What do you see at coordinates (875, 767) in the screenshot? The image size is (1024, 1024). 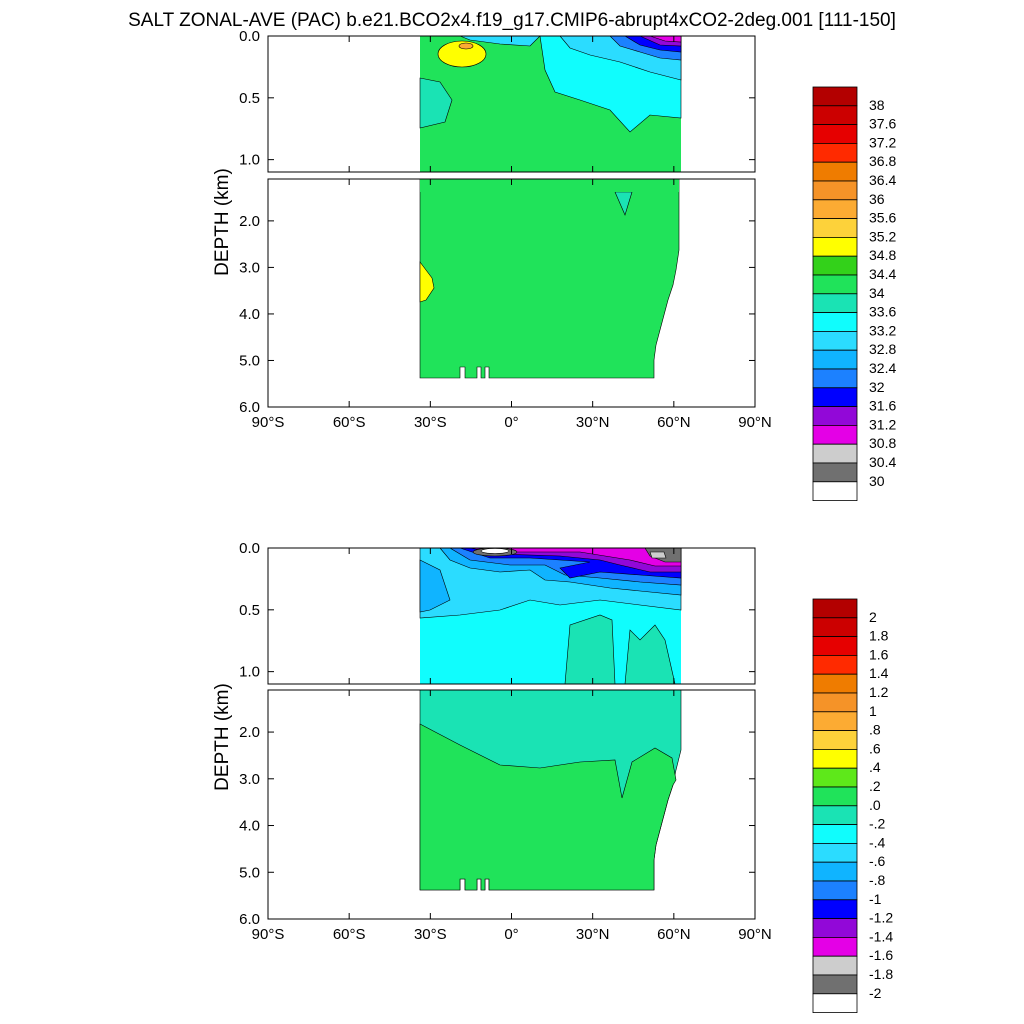 I see `colorbar-label: .4` at bounding box center [875, 767].